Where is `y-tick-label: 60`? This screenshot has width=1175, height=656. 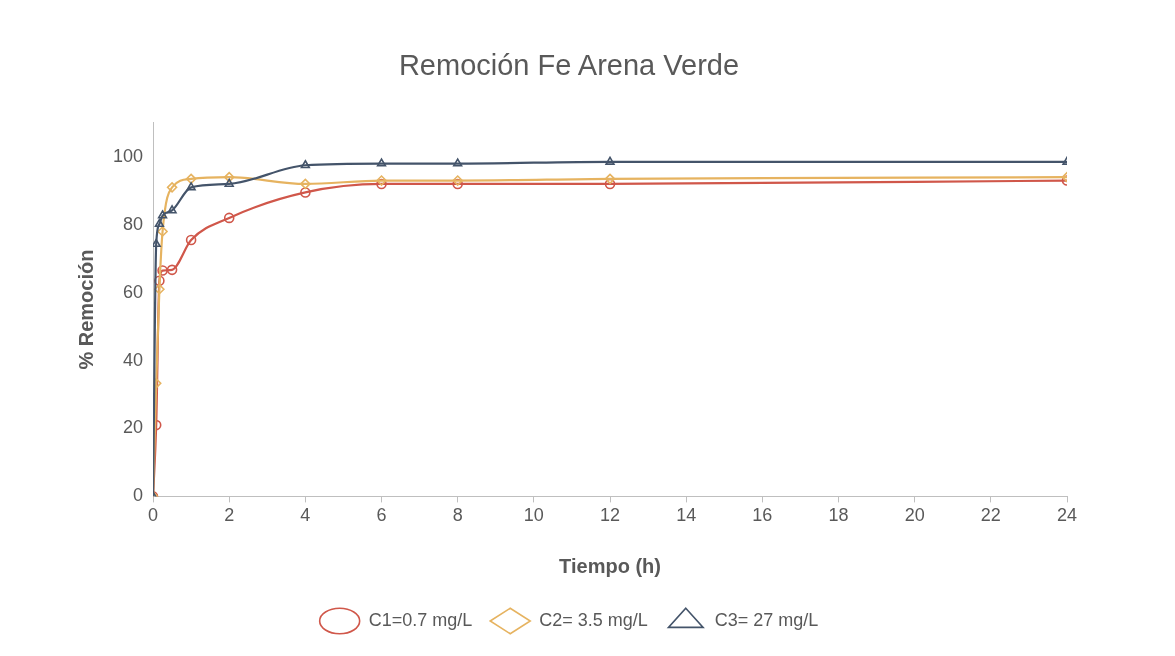 y-tick-label: 60 is located at coordinates (133, 291).